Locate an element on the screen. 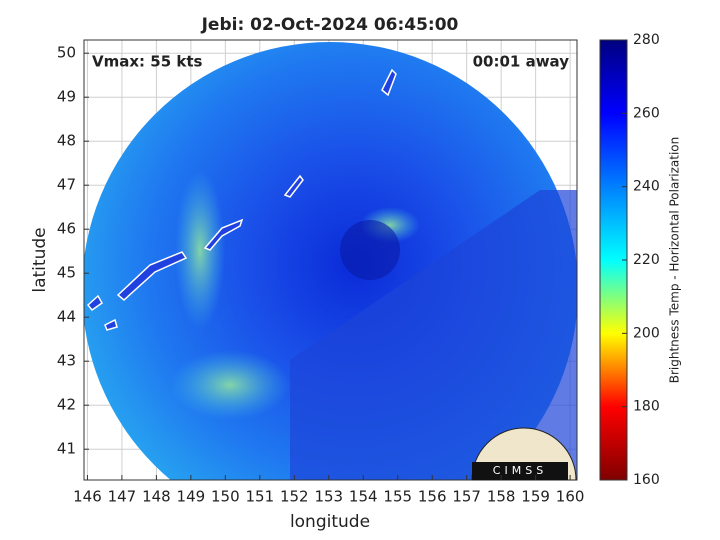  colorbar-tick-label: 240 is located at coordinates (646, 187).